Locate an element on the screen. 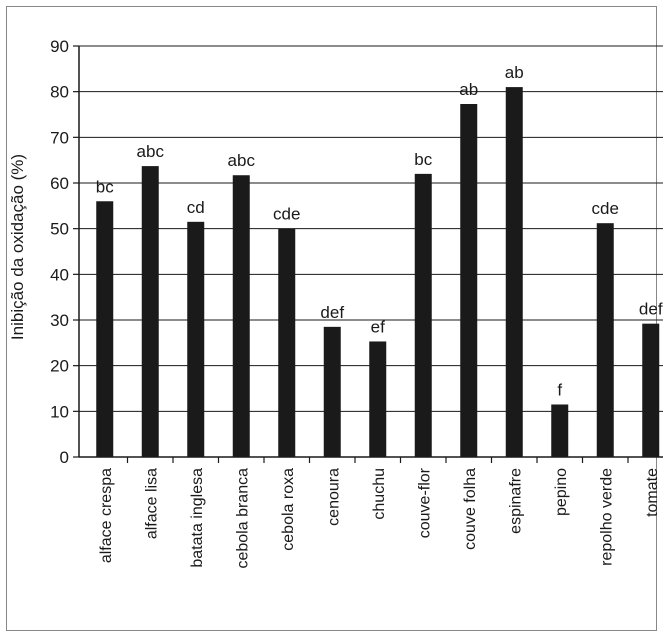 Image resolution: width=663 pixels, height=637 pixels. y-tick-label: 90 is located at coordinates (59, 46).